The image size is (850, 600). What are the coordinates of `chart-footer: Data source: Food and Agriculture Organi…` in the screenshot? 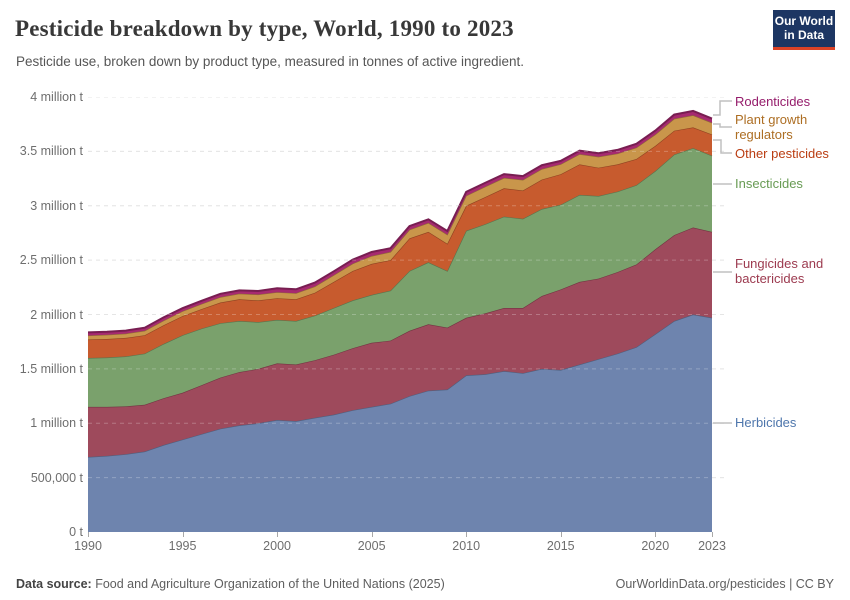 It's located at (425, 583).